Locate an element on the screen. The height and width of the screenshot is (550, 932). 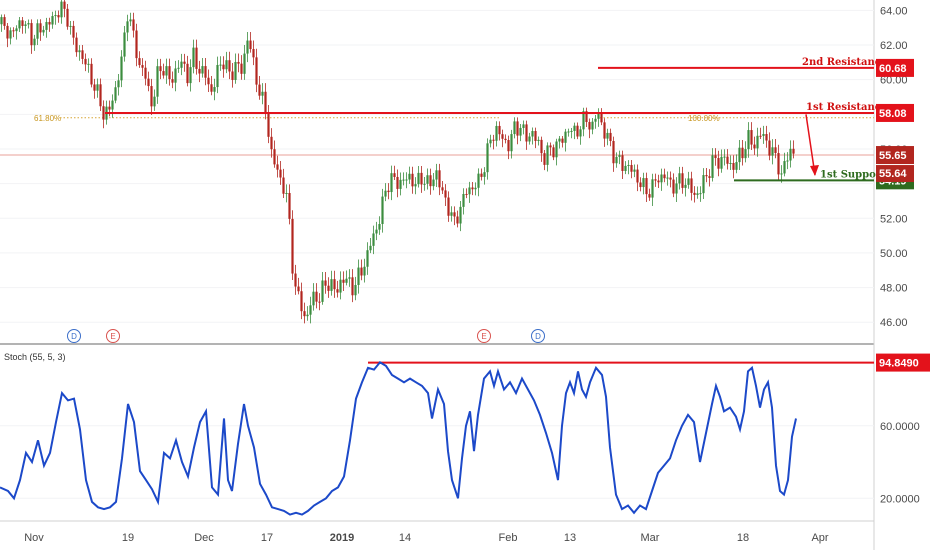
time-tick-label: 2019 is located at coordinates (342, 538).